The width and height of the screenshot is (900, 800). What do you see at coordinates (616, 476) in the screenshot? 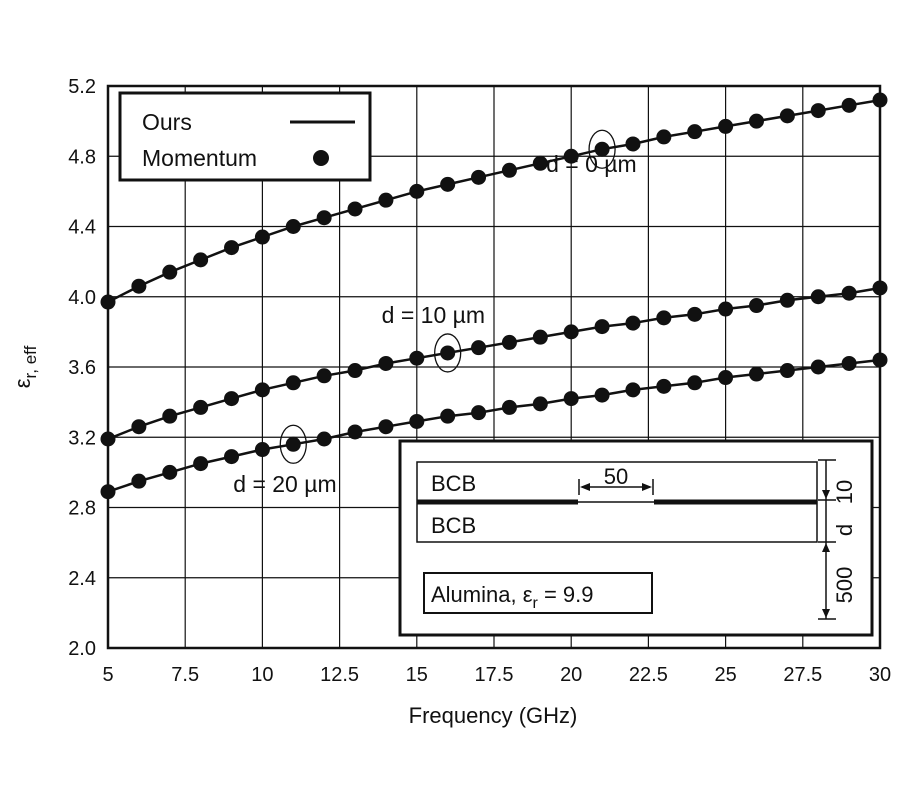
I see `width-dim-label: 50` at bounding box center [616, 476].